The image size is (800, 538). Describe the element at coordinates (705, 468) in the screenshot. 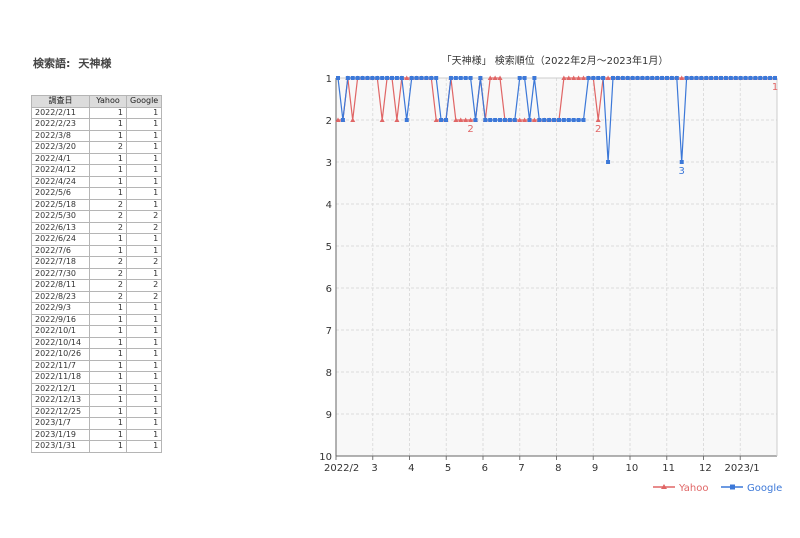

I see `x-tick-label: 12` at that location.